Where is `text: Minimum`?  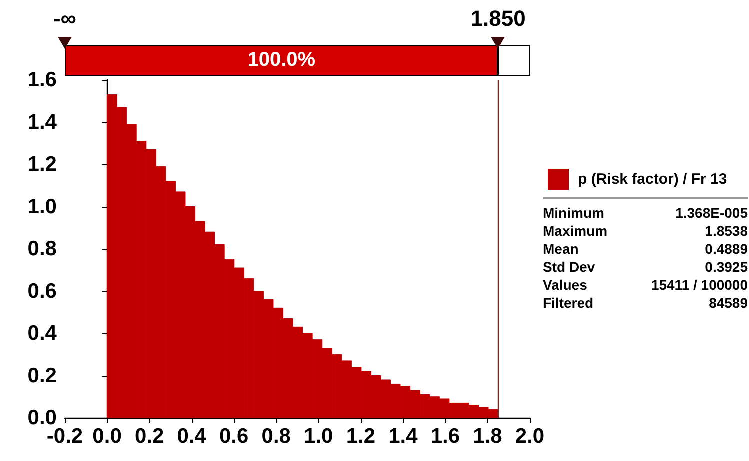 text: Minimum is located at coordinates (574, 213).